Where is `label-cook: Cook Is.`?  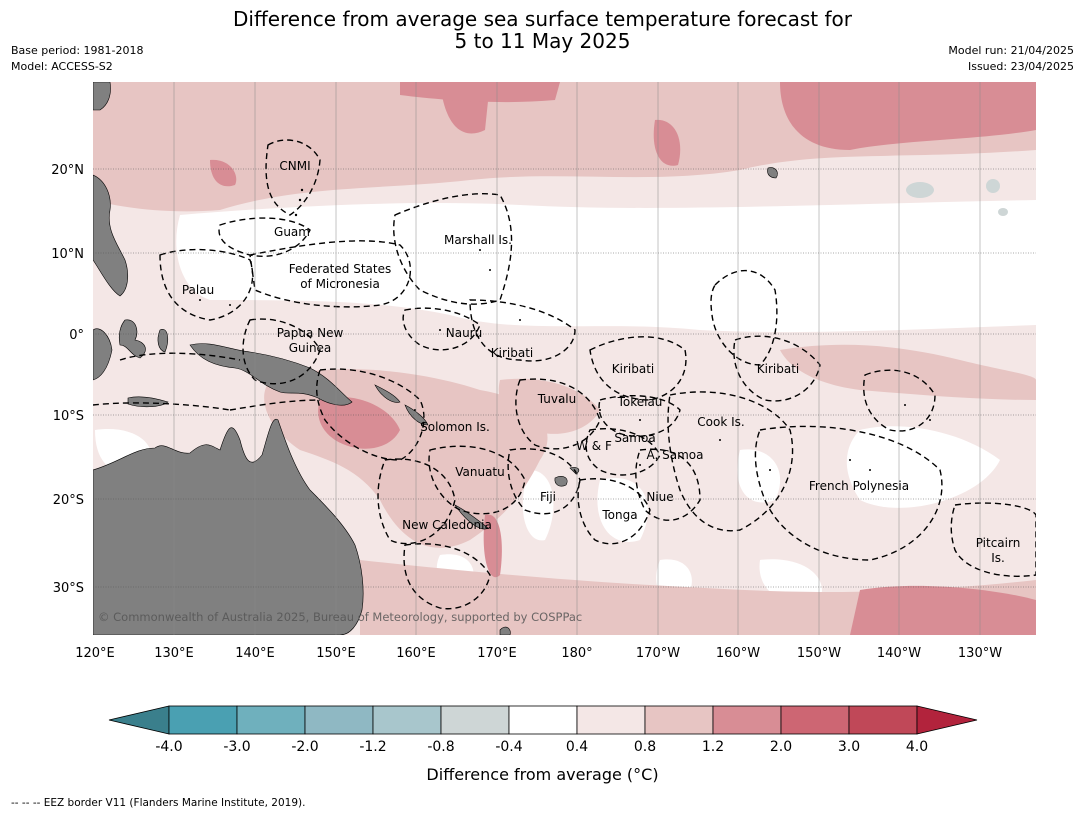
label-cook: Cook Is. is located at coordinates (720, 422).